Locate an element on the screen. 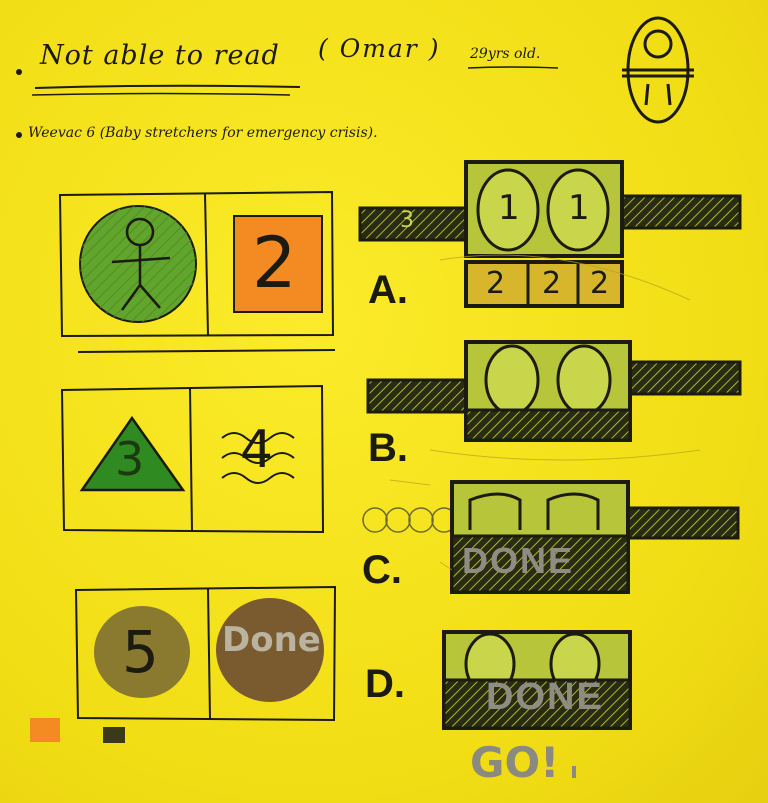  device-c is located at coordinates (551, 537).